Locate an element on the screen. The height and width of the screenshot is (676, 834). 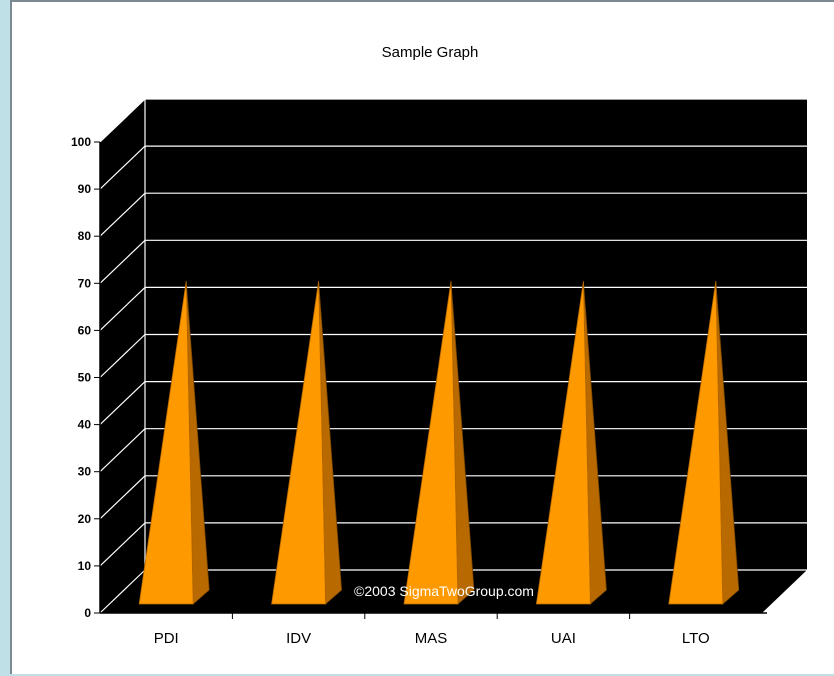
y-tick-label: 30 is located at coordinates (85, 472).